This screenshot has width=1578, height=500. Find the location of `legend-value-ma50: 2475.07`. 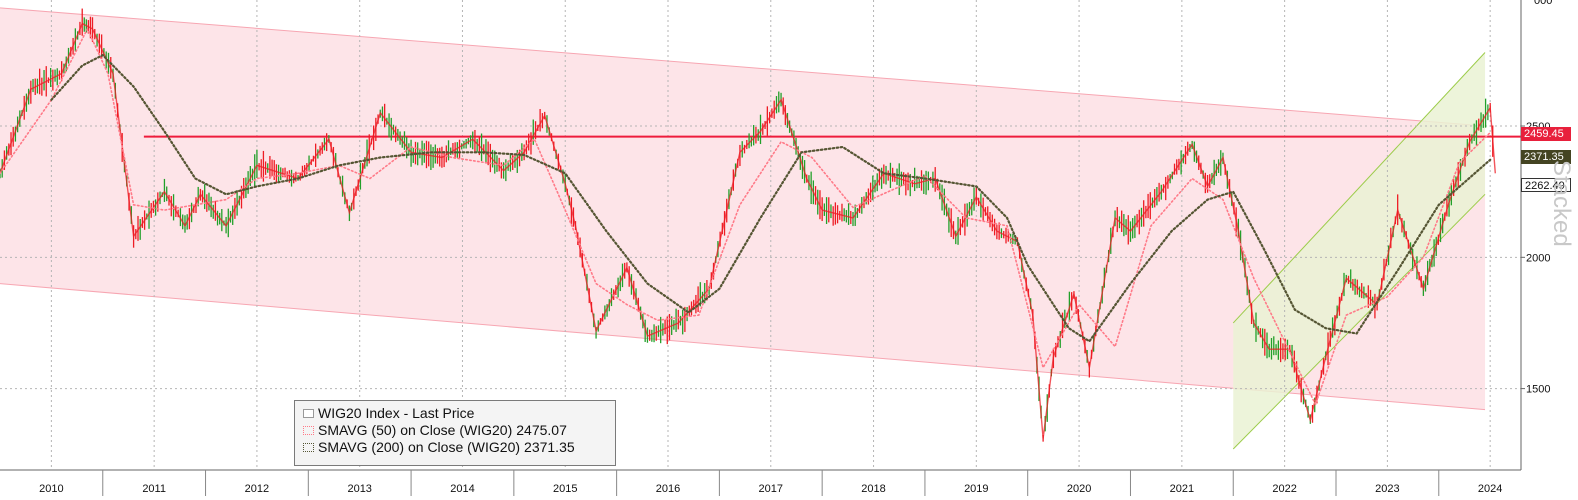

legend-value-ma50: 2475.07 is located at coordinates (541, 430).